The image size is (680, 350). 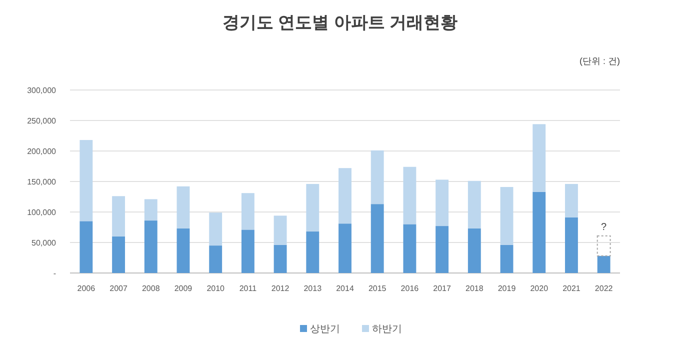 What do you see at coordinates (44, 243) in the screenshot?
I see `y-tick-label: 50,000` at bounding box center [44, 243].